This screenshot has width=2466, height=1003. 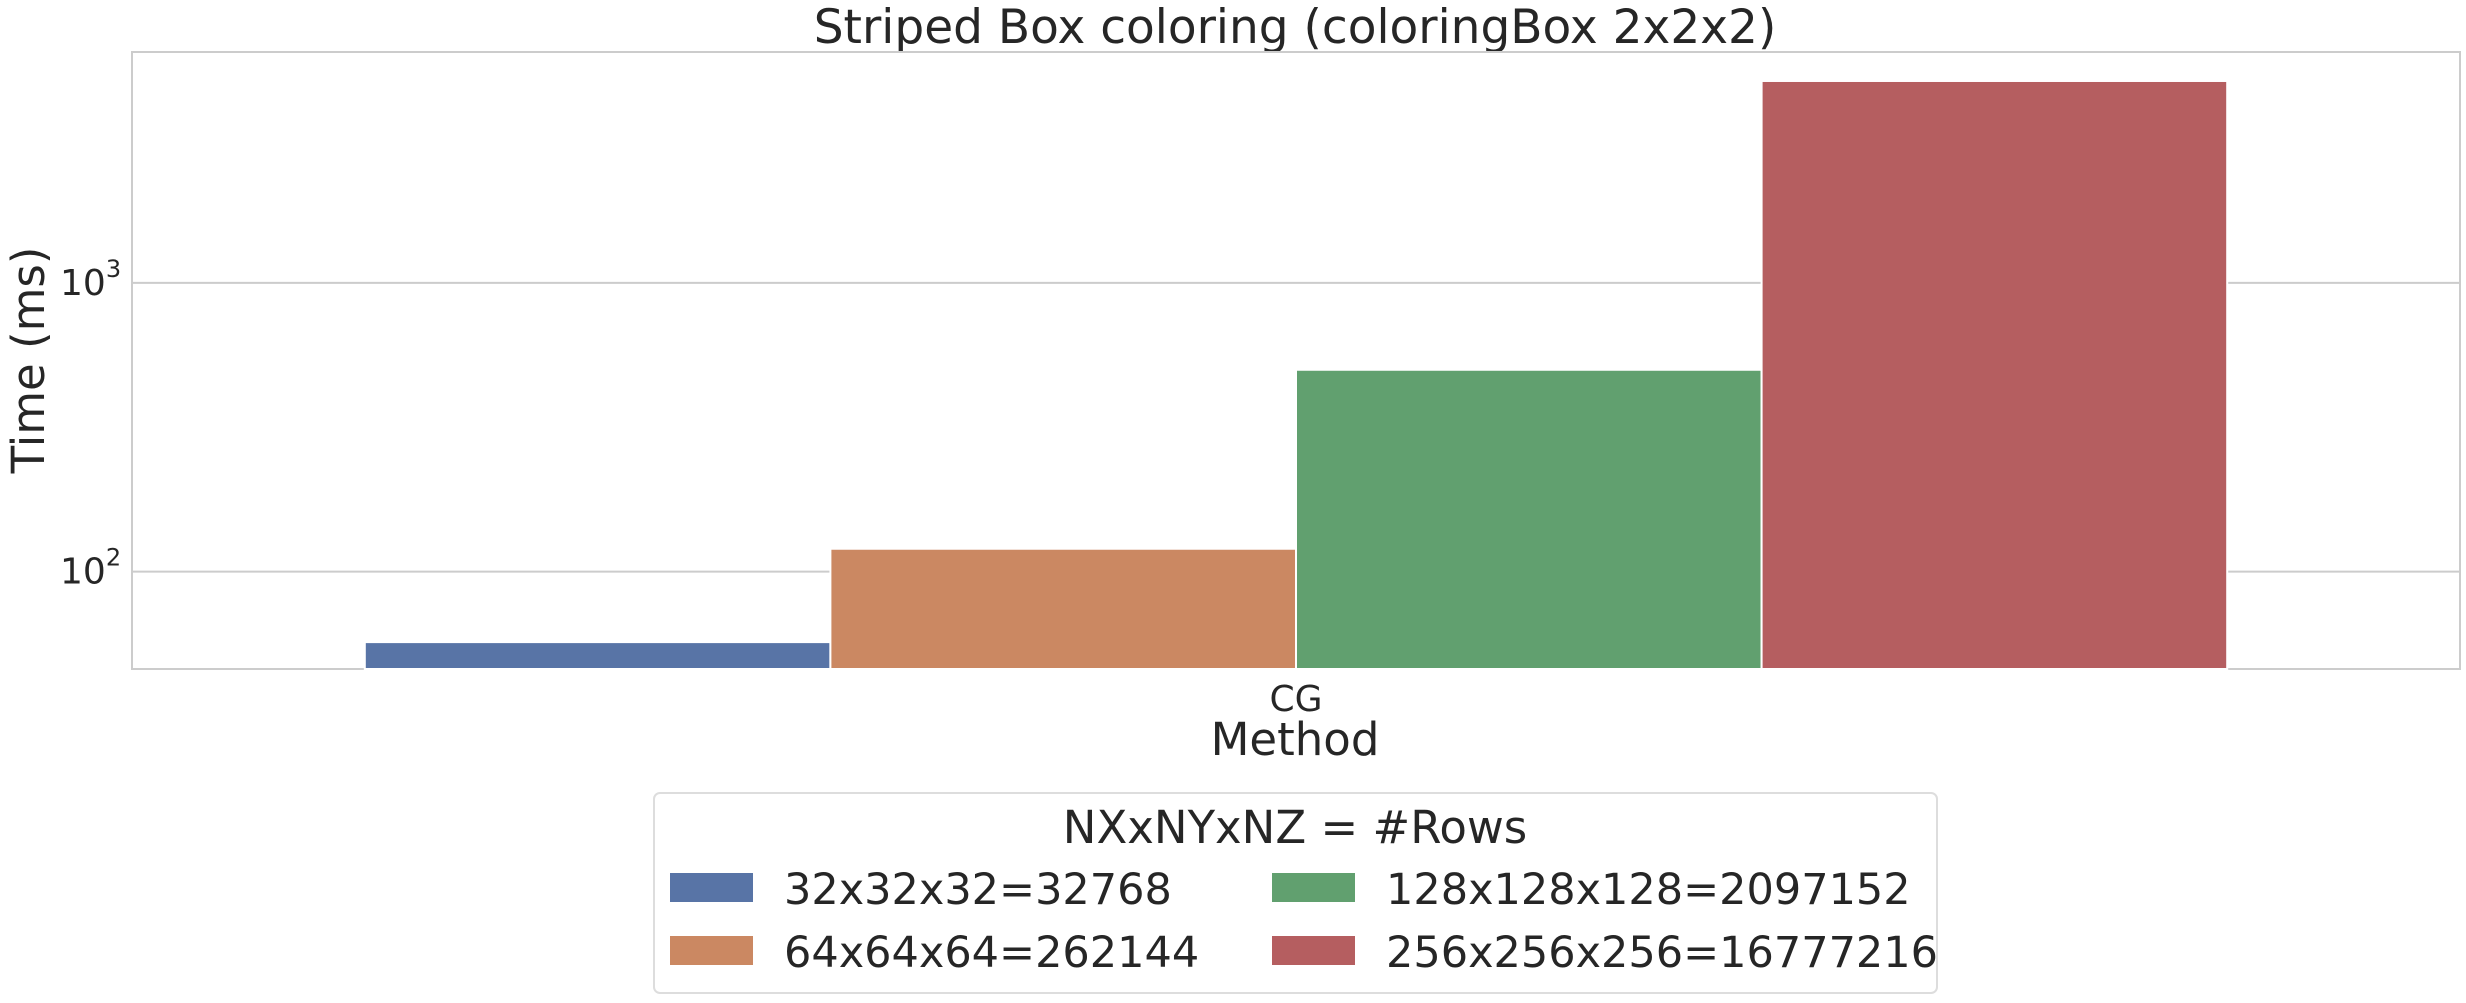 What do you see at coordinates (1648, 890) in the screenshot?
I see `legend-label-3: 128x128x128=2097152` at bounding box center [1648, 890].